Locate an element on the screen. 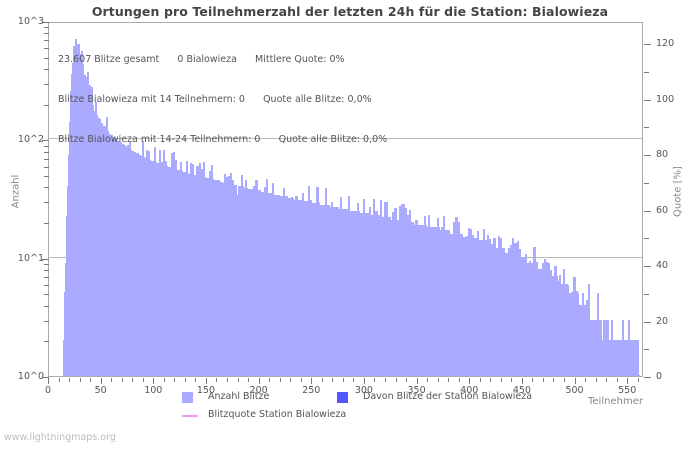 The height and width of the screenshot is (450, 700). y-axis-right-tick-label: 0 is located at coordinates (659, 376).